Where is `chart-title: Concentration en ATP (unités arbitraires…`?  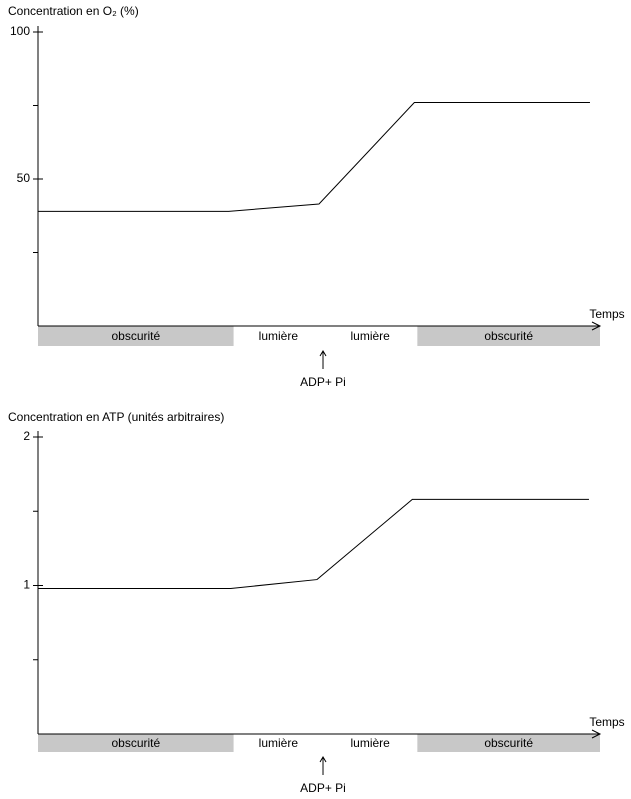
chart-title: Concentration en ATP (unités arbitraires… is located at coordinates (116, 417).